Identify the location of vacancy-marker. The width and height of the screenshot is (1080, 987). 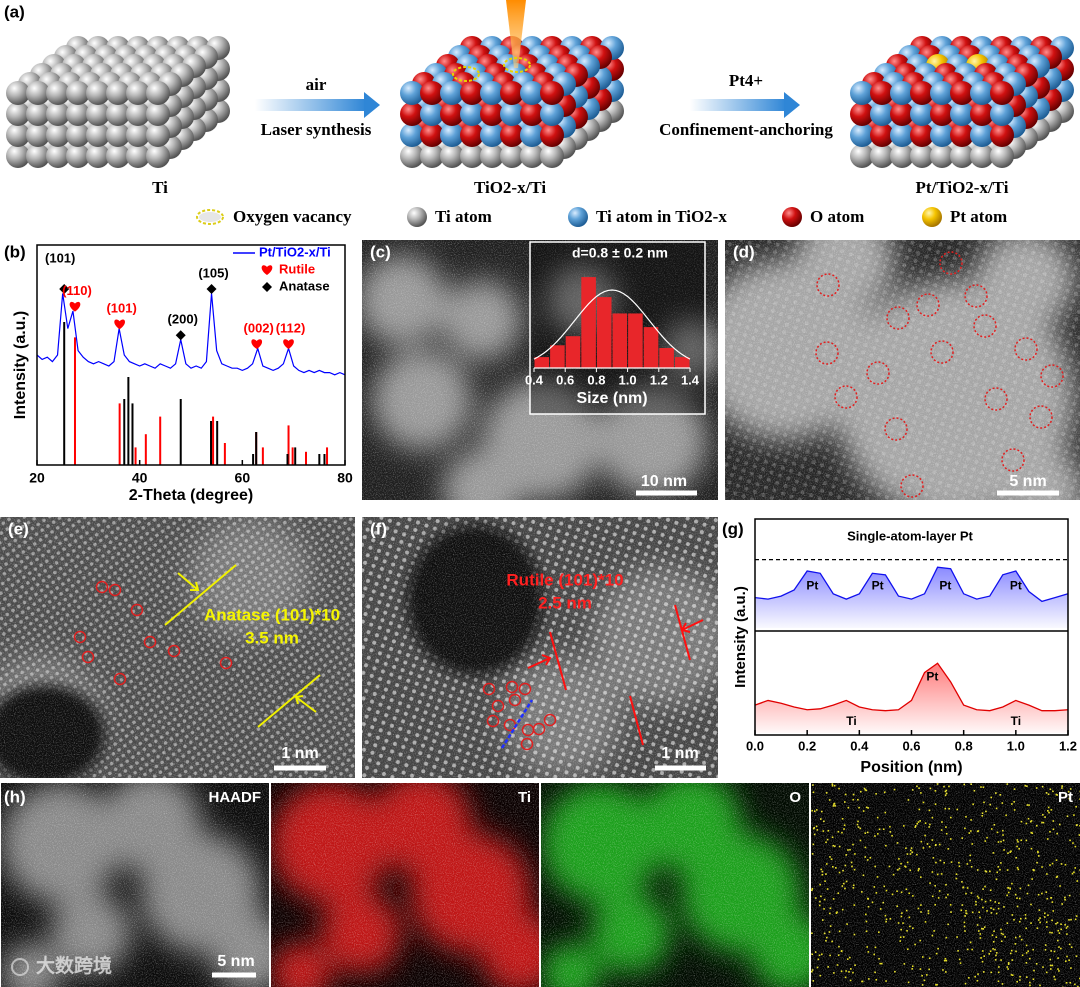
(466, 74).